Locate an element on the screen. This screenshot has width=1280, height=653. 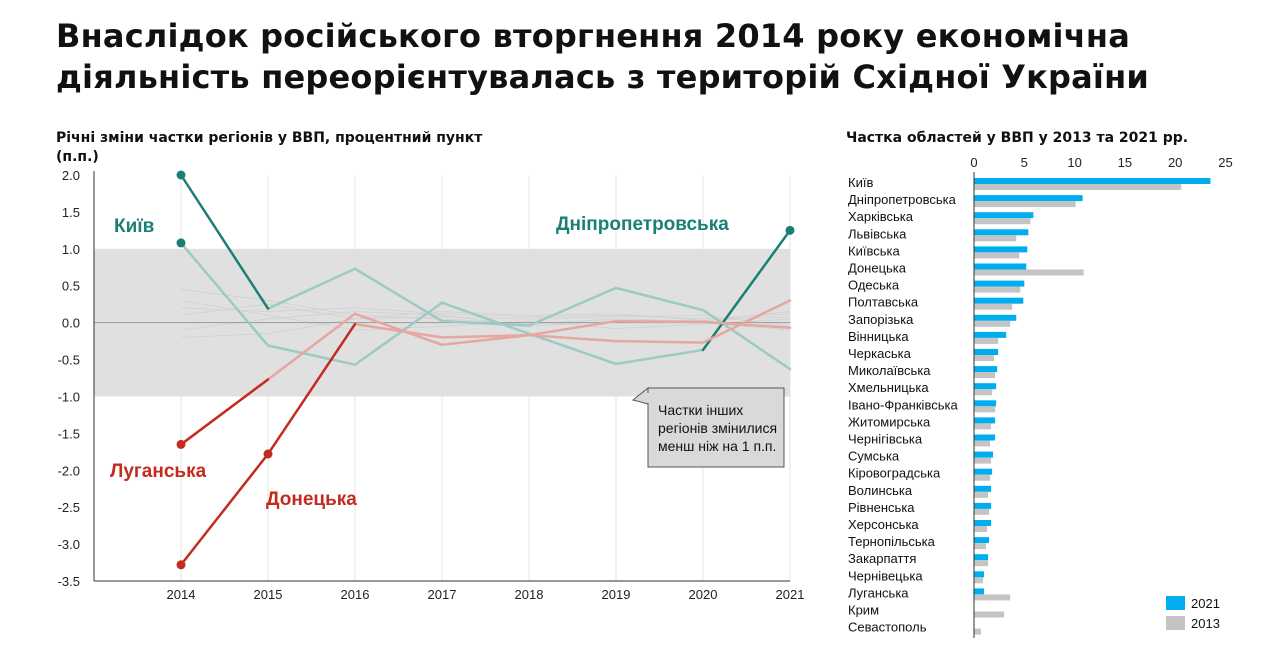
x-tick-label: 2020 is located at coordinates (703, 594).